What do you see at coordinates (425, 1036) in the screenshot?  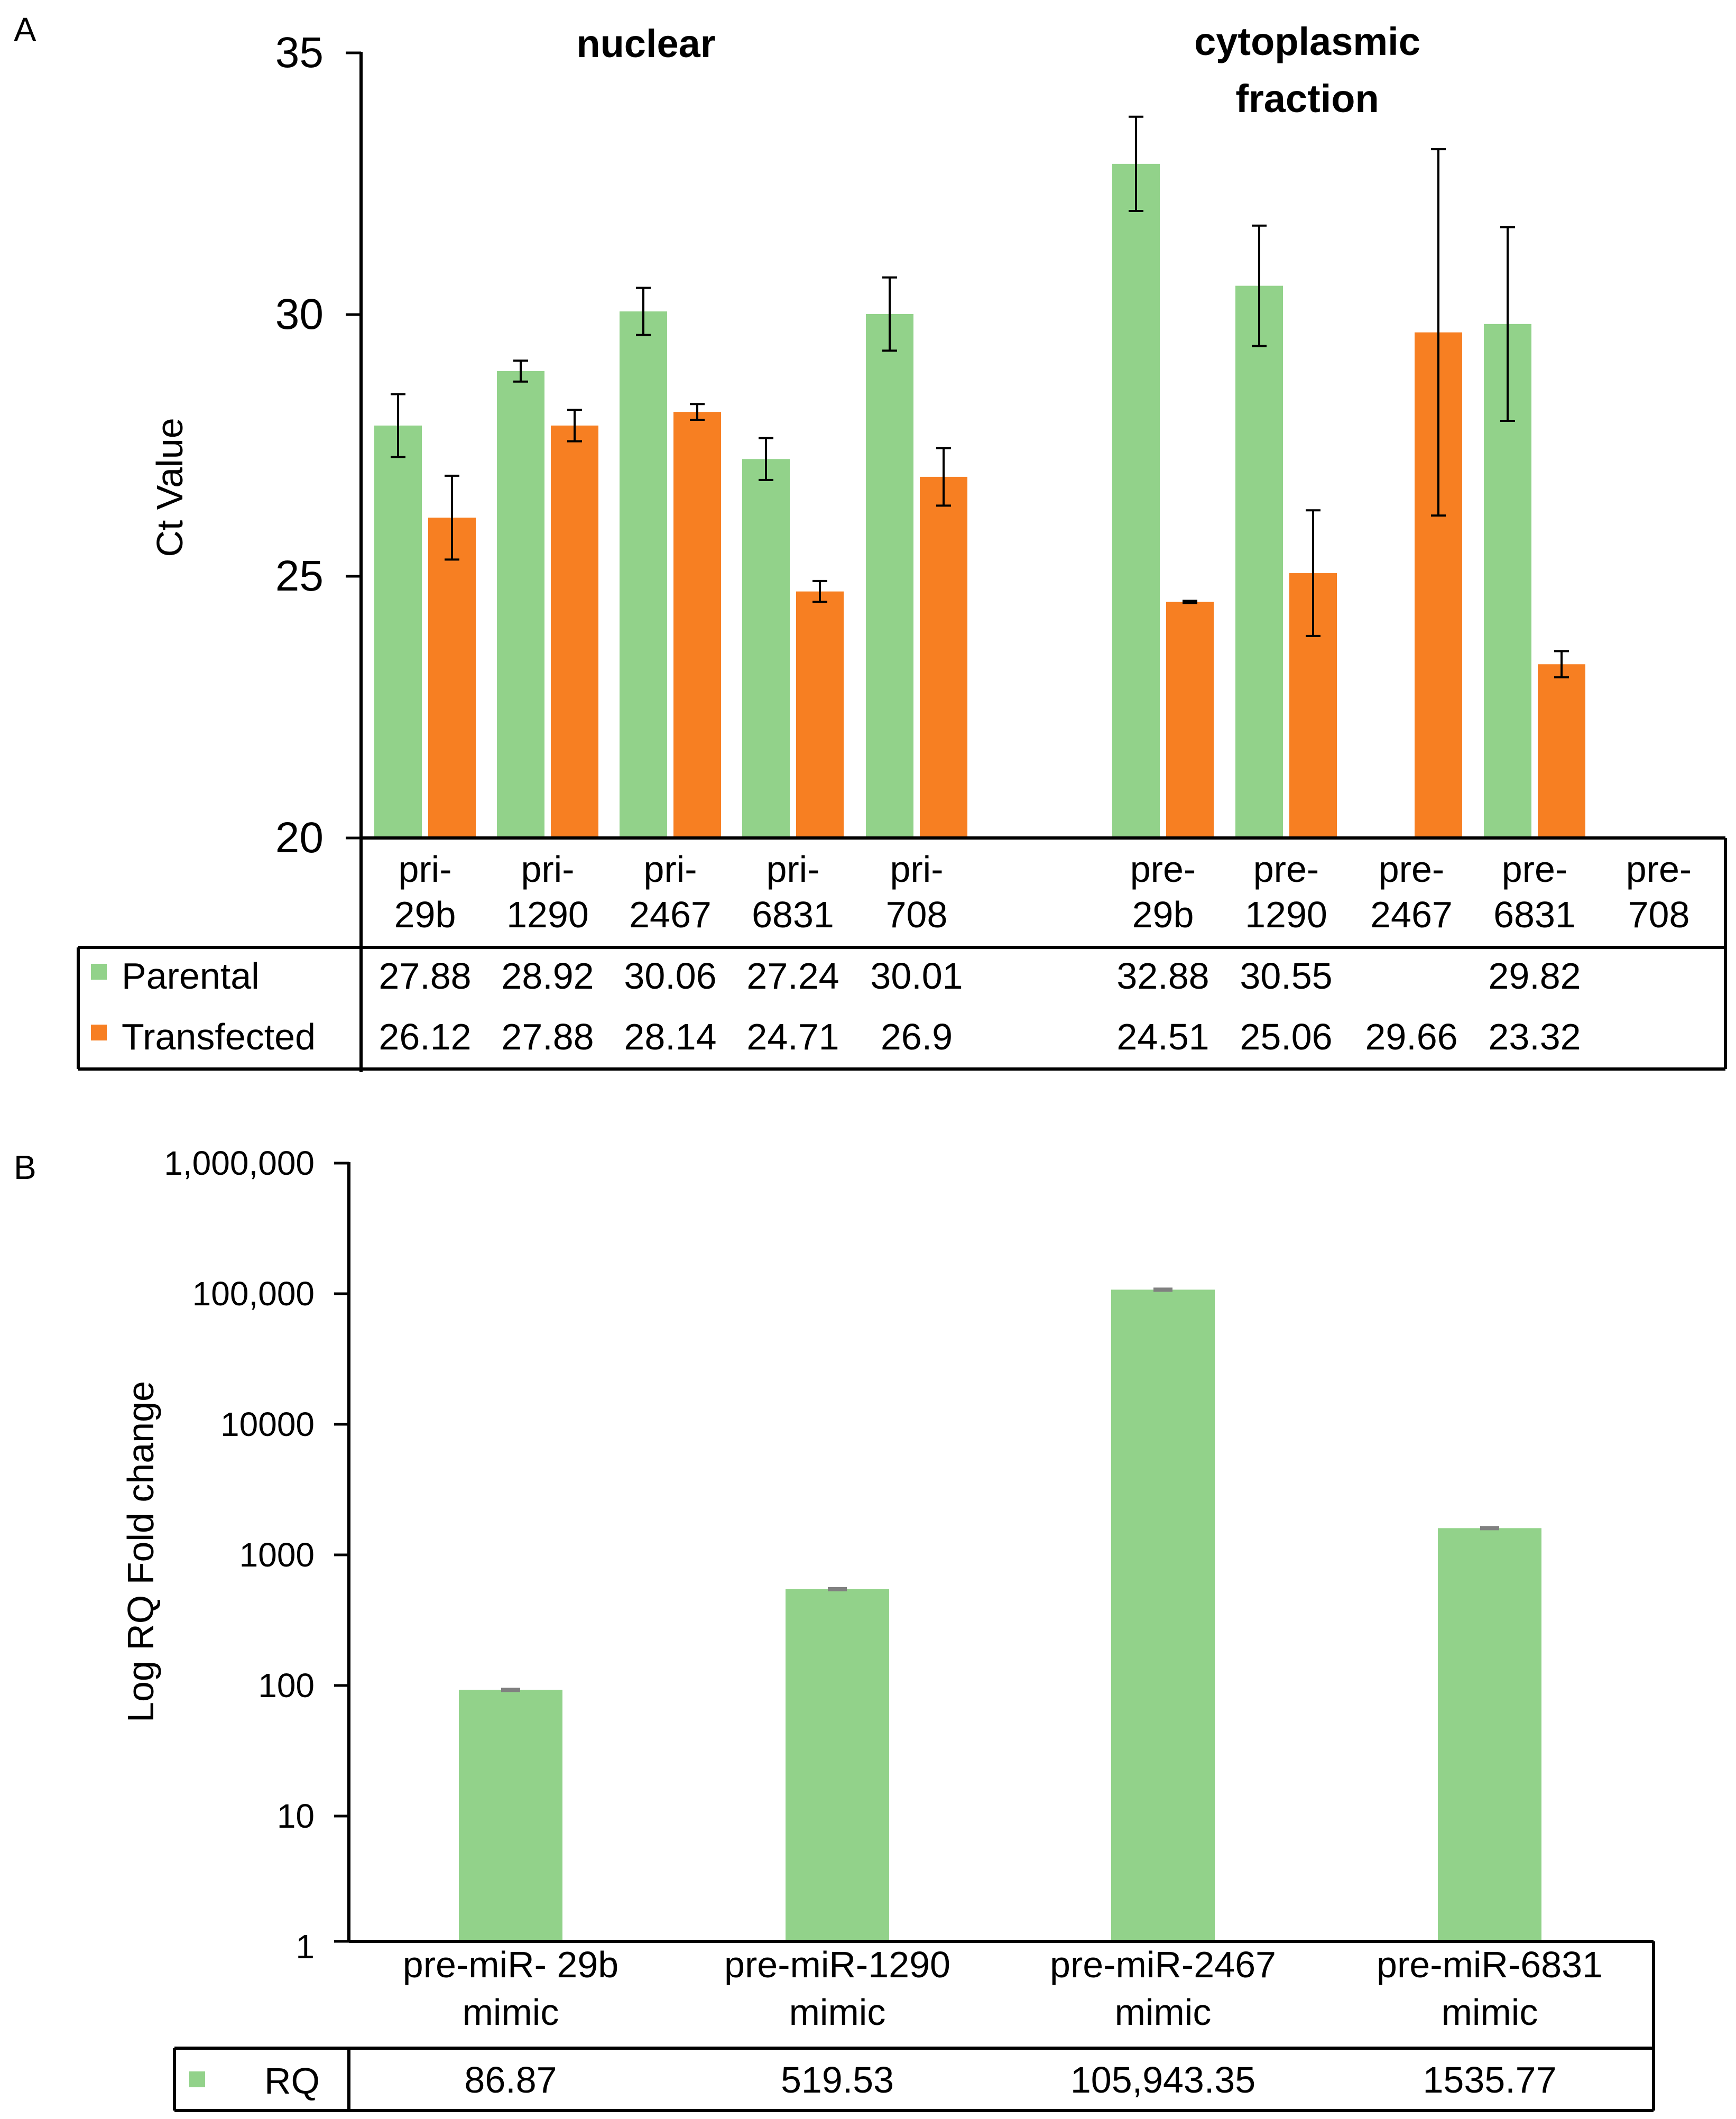 I see `table-cell-transfected: 26.12` at bounding box center [425, 1036].